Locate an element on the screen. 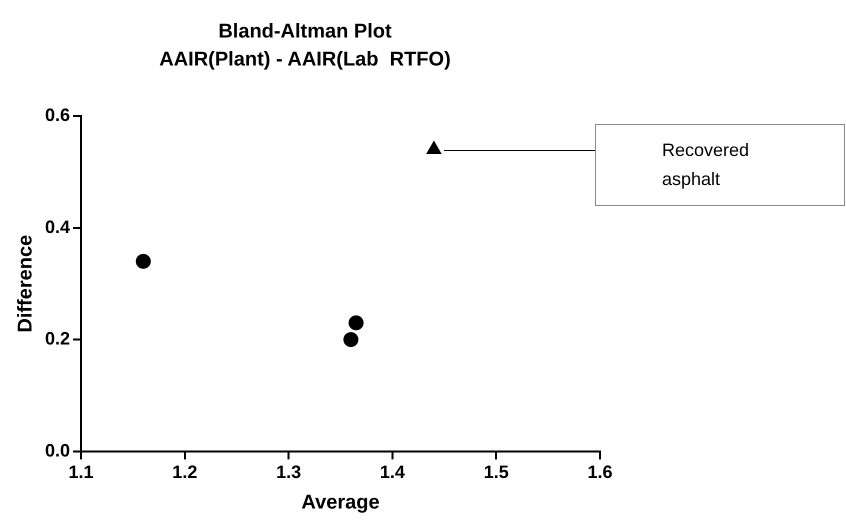 This screenshot has width=846, height=529. chart-title: Bland-Altman Plot is located at coordinates (305, 31).